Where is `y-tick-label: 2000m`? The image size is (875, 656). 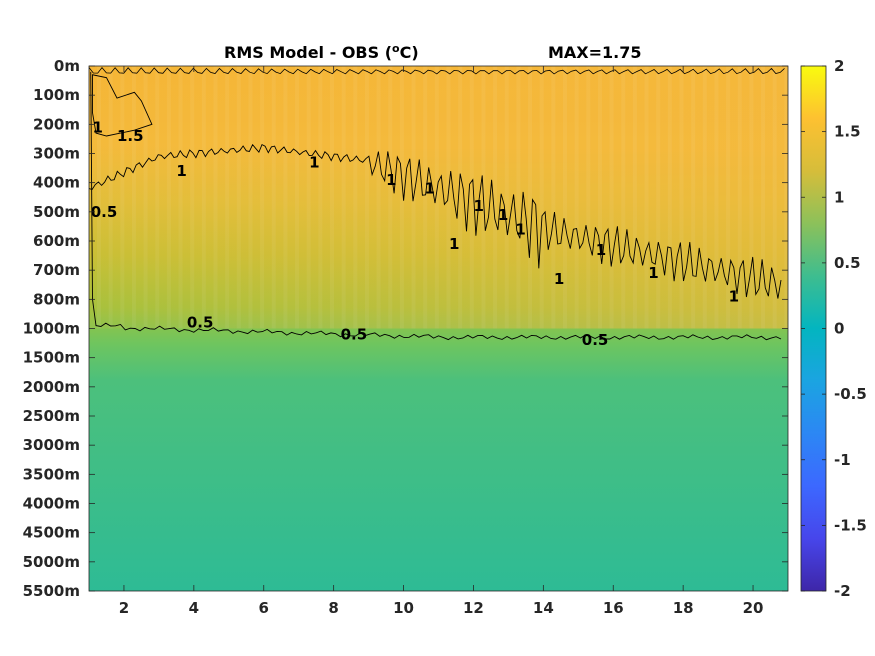 y-tick-label: 2000m is located at coordinates (51, 387).